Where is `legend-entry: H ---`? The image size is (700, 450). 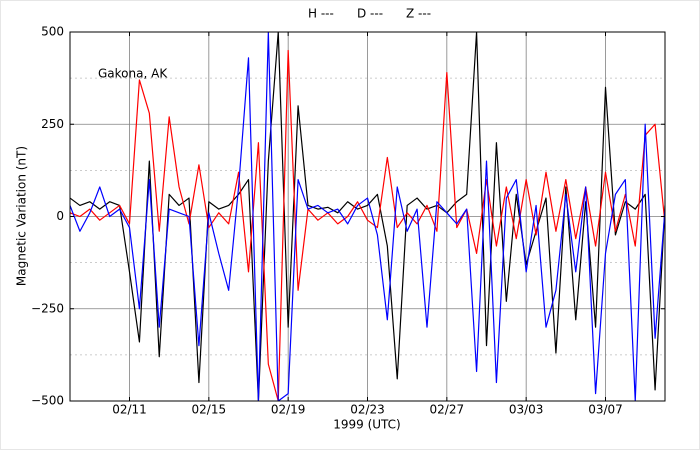
legend-entry: H --- is located at coordinates (321, 14).